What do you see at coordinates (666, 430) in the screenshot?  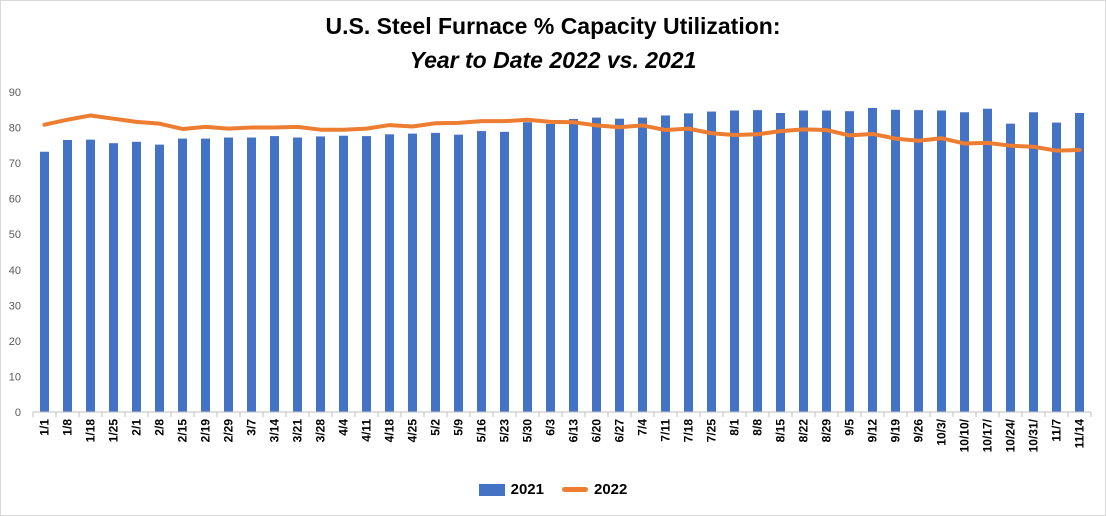 I see `x-tick-label: 7/11` at bounding box center [666, 430].